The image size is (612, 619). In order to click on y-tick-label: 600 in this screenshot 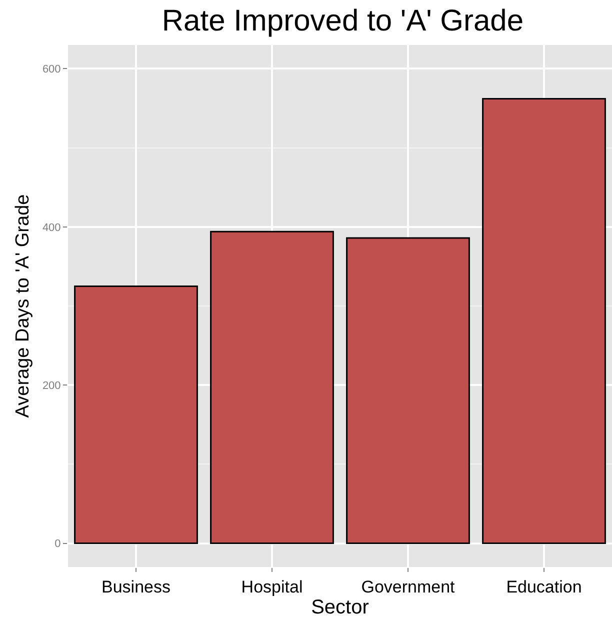, I will do `click(51, 70)`.